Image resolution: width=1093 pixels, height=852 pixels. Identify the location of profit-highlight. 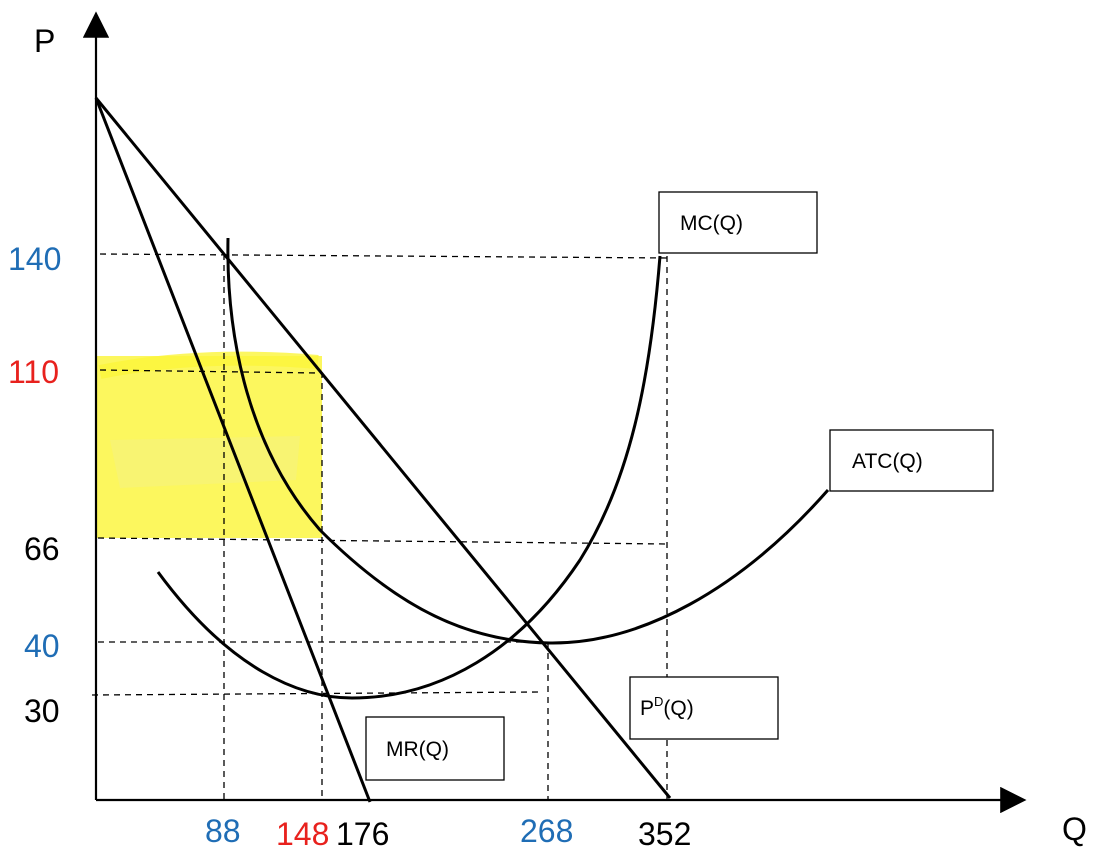
(209, 444).